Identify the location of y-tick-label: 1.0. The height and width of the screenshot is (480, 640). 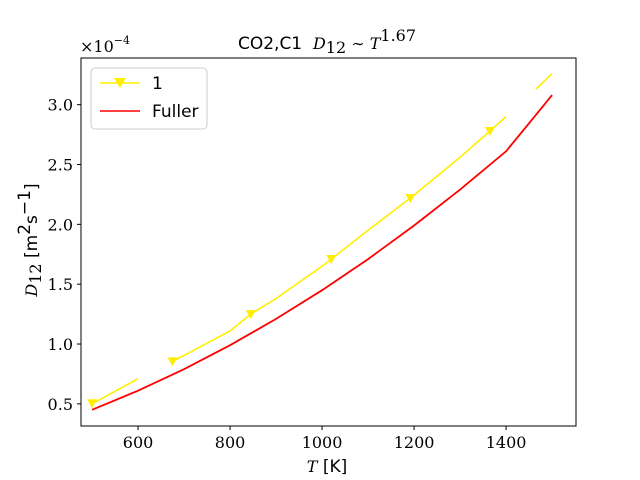
(60, 344).